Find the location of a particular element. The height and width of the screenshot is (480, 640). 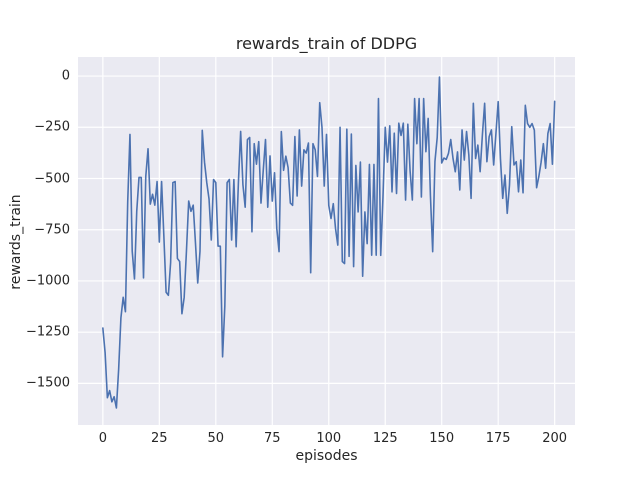

x-tick-label: 0 is located at coordinates (102, 438).